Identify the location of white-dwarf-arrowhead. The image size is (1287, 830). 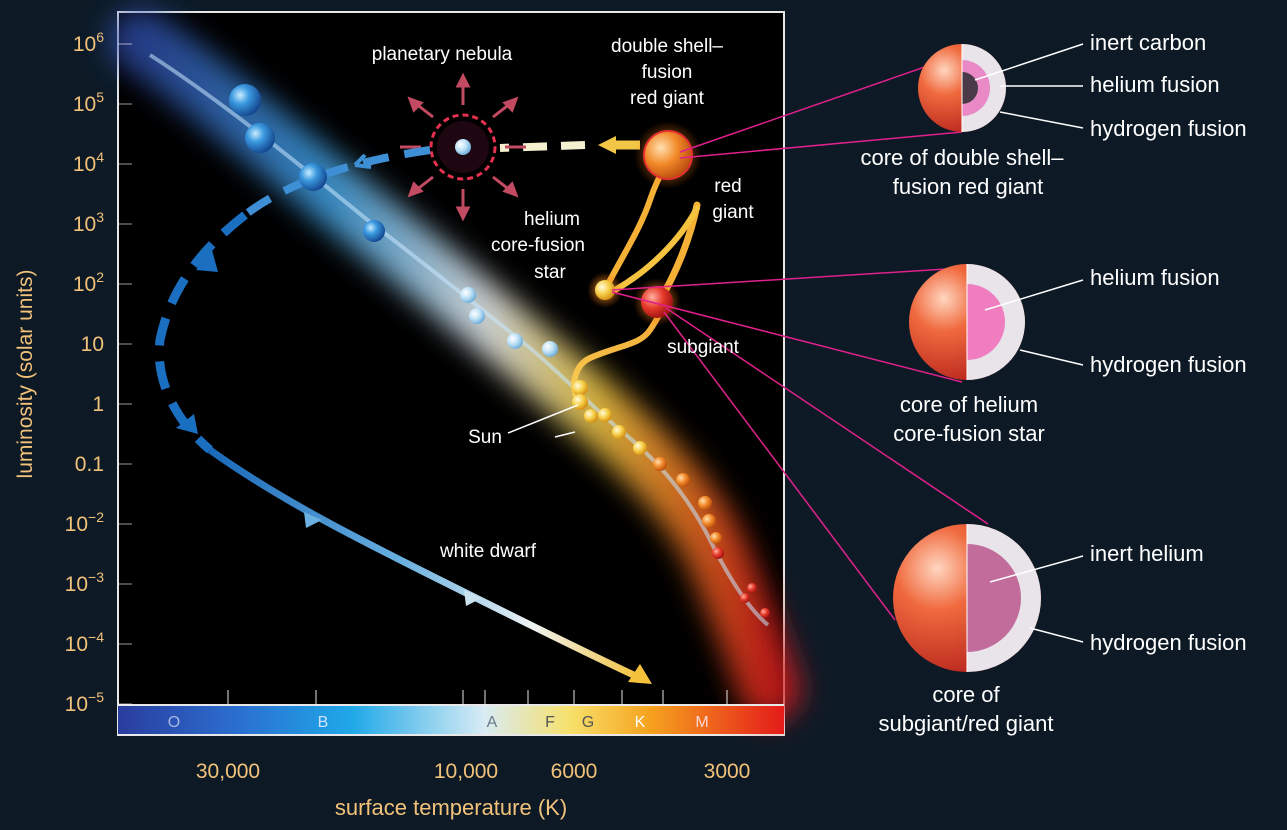
(640, 674).